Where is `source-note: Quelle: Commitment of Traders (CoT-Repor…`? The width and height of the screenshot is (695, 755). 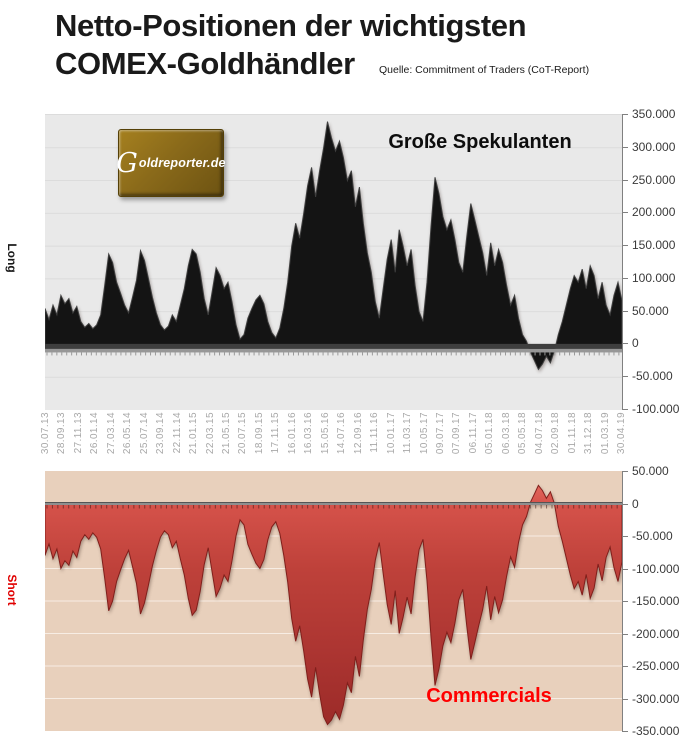 source-note: Quelle: Commitment of Traders (CoT-Repor… is located at coordinates (484, 70).